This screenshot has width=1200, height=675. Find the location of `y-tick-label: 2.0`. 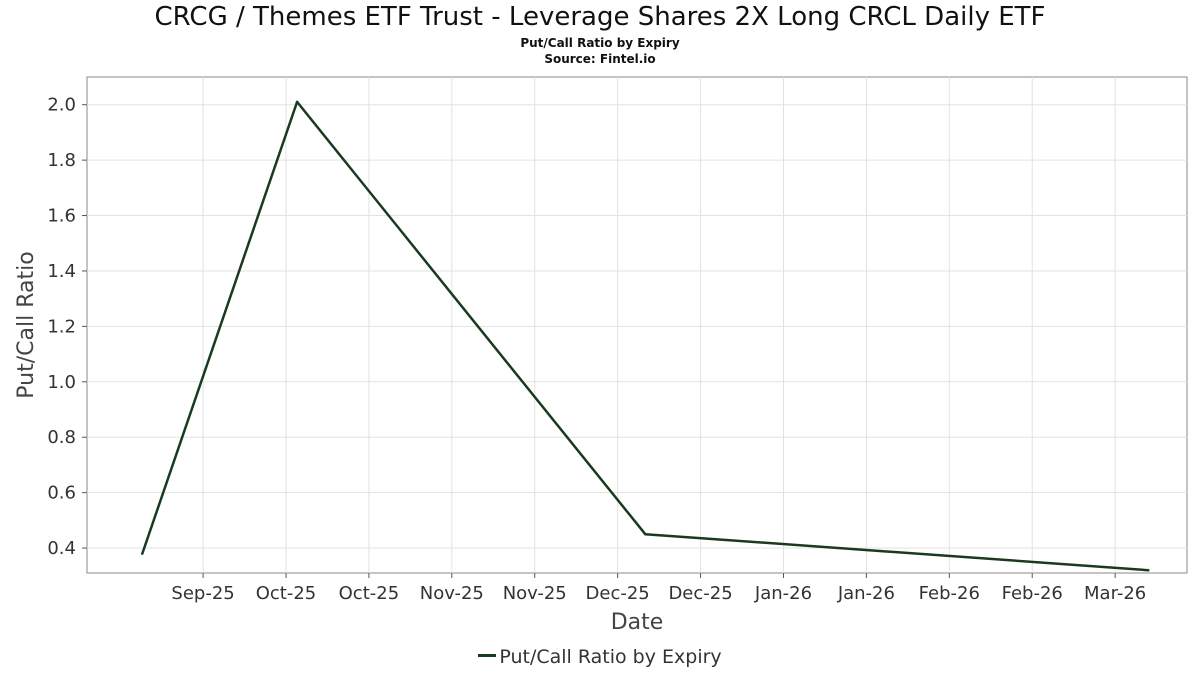

y-tick-label: 2.0 is located at coordinates (61, 105).